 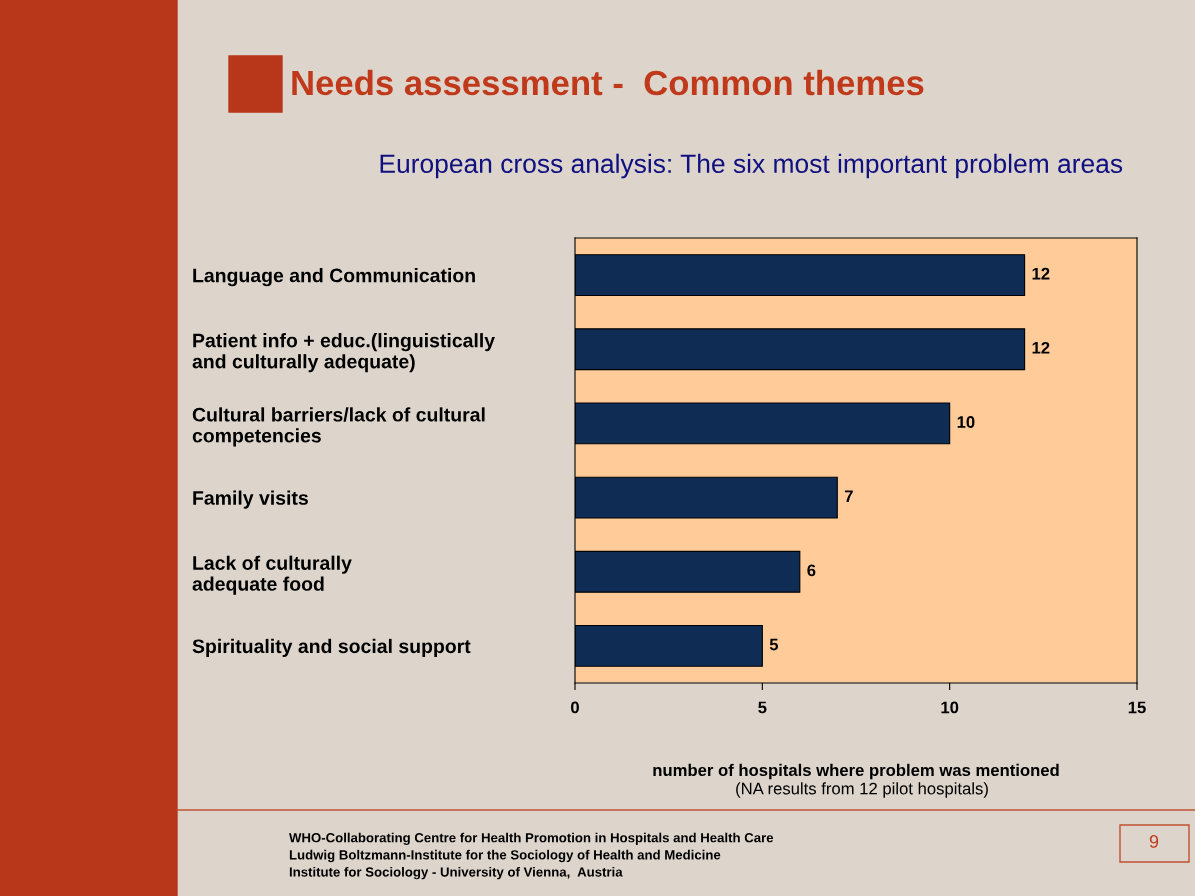 I want to click on text: WHO-Collaborating Centre for Health Promotion in Hospitals and Health Care Ludwig Boltzmann-Institute for the Sociology of Health and Medicine Institute for Sociology - University of Vienna, Austria, so click(x=531, y=856).